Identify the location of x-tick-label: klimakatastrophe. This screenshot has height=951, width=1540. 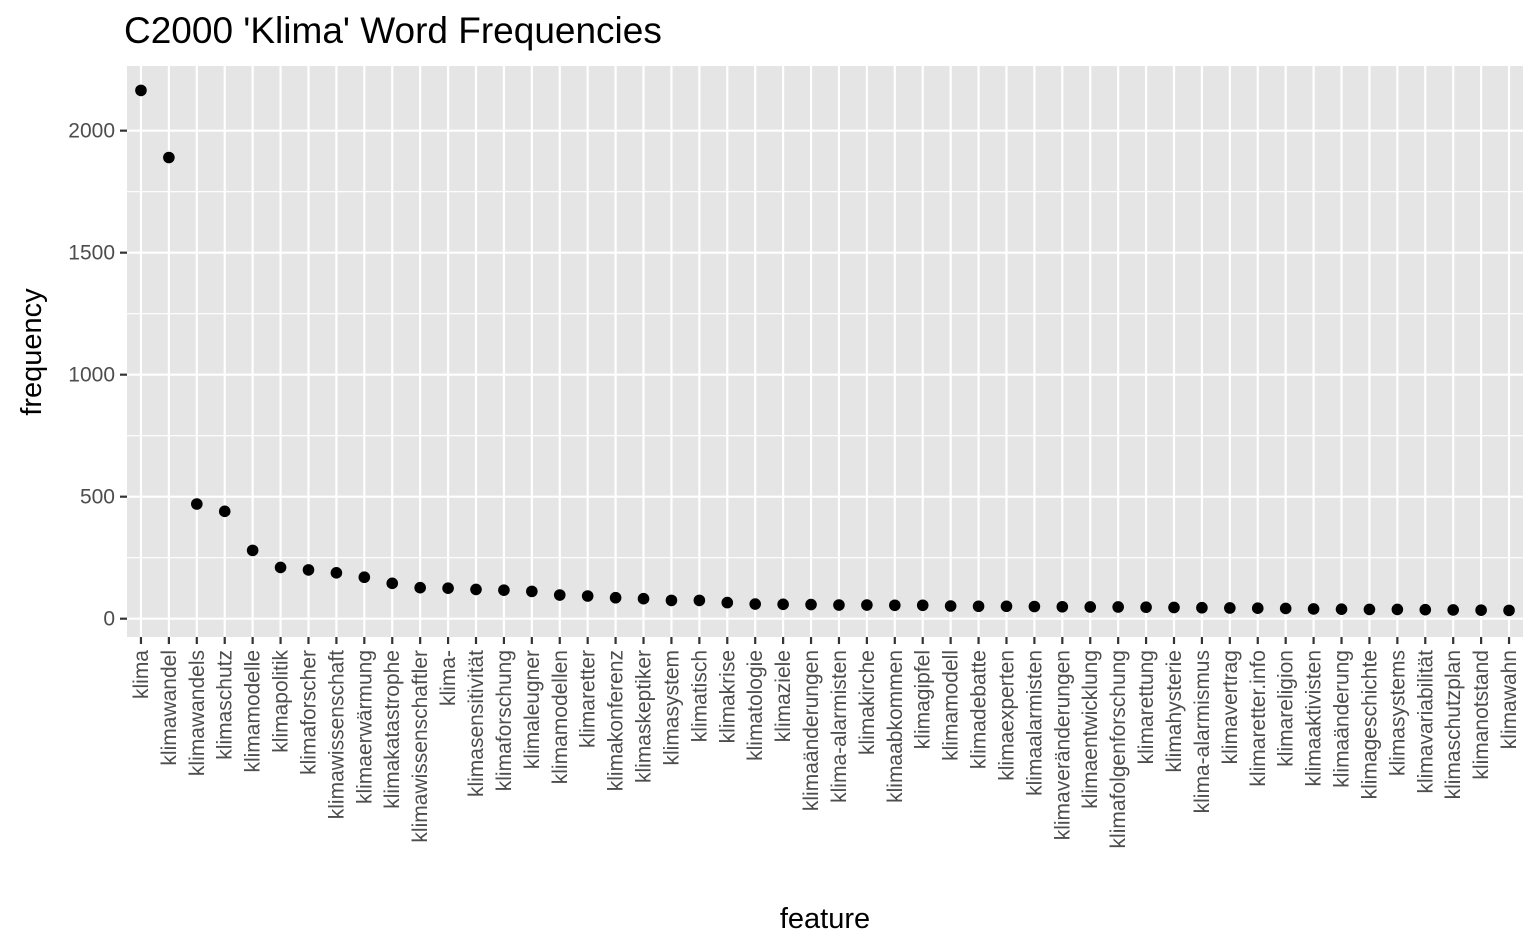
(392, 729).